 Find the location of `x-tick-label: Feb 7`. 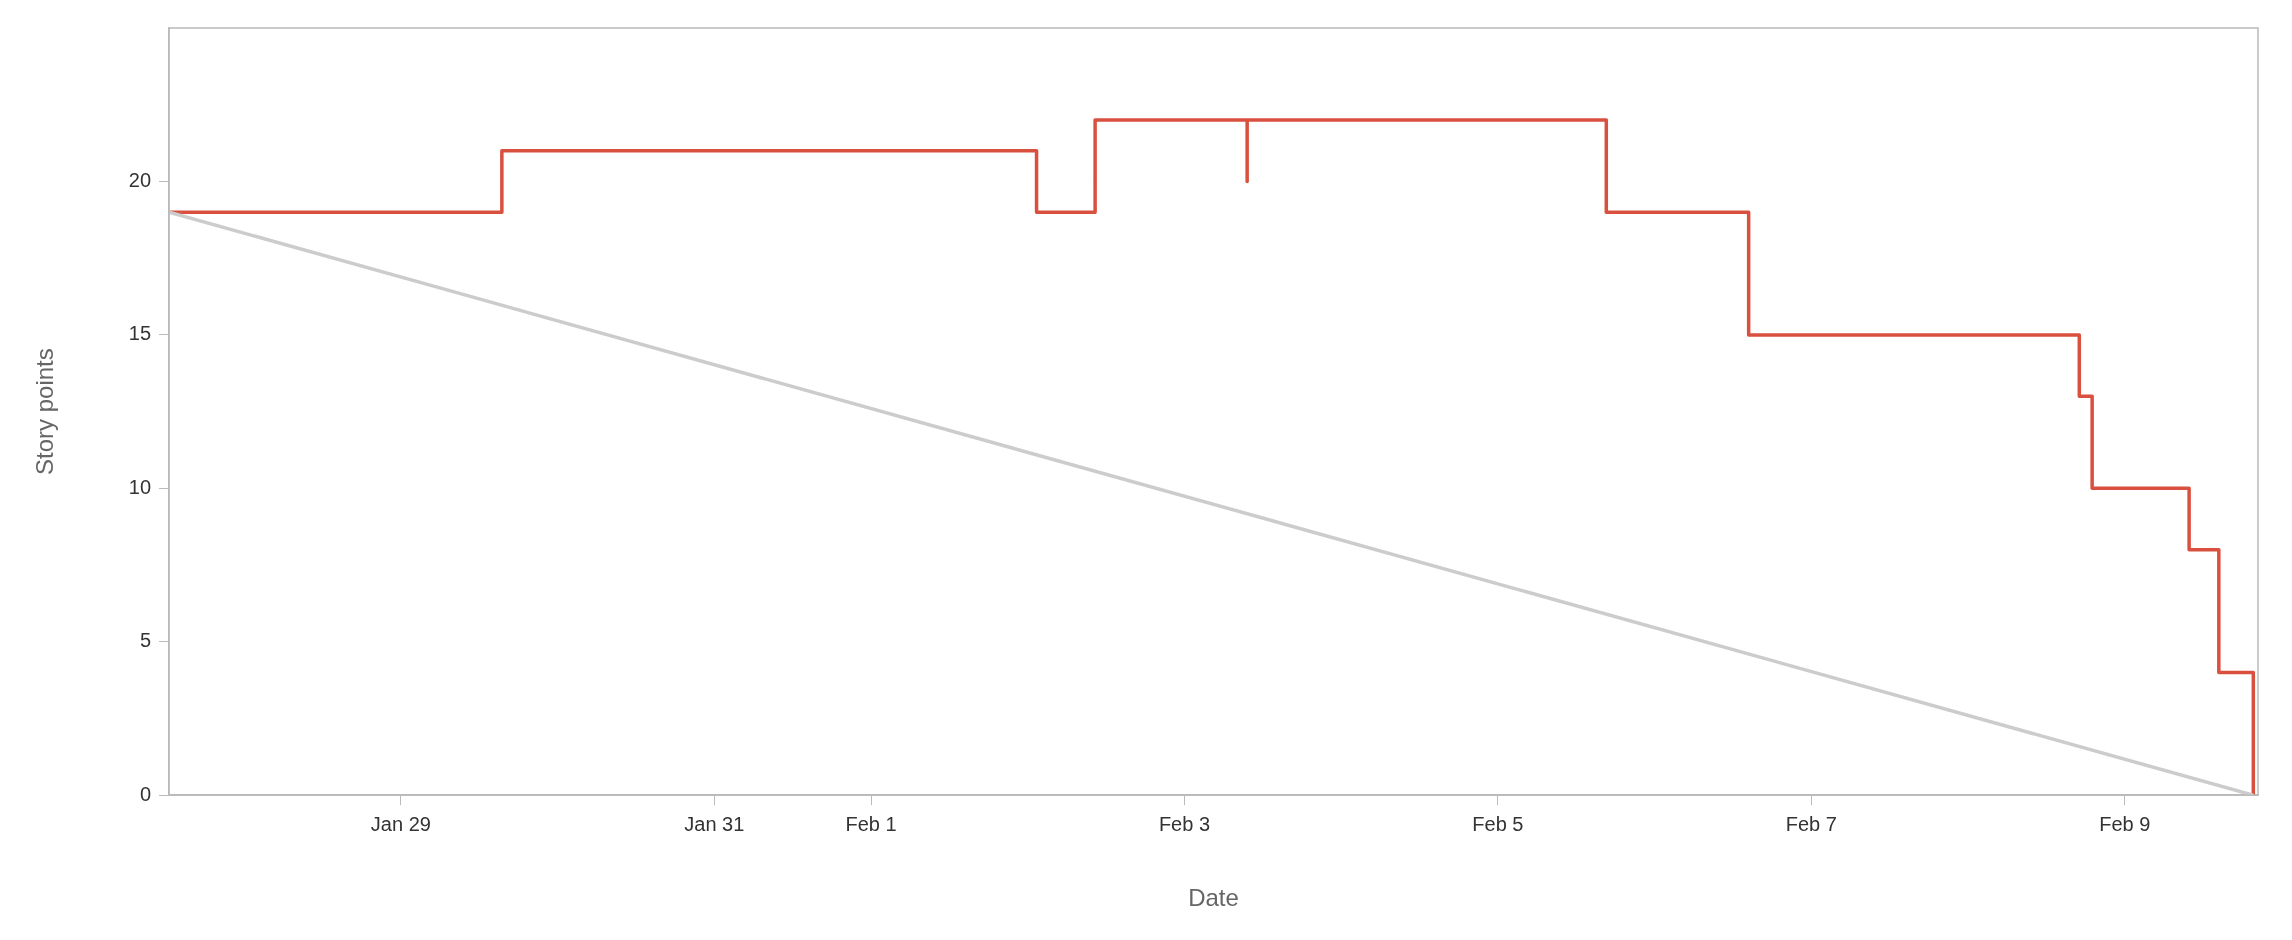

x-tick-label: Feb 7 is located at coordinates (1811, 823).